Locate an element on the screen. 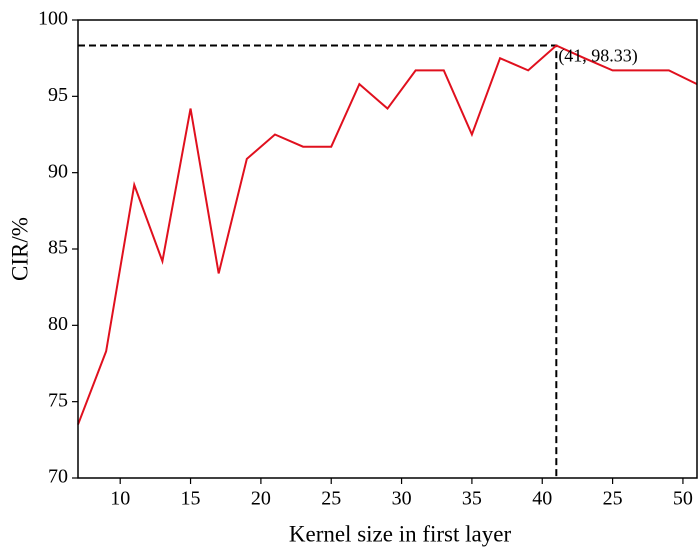 The image size is (700, 554). y-axis-label: CIR/% is located at coordinates (19, 249).